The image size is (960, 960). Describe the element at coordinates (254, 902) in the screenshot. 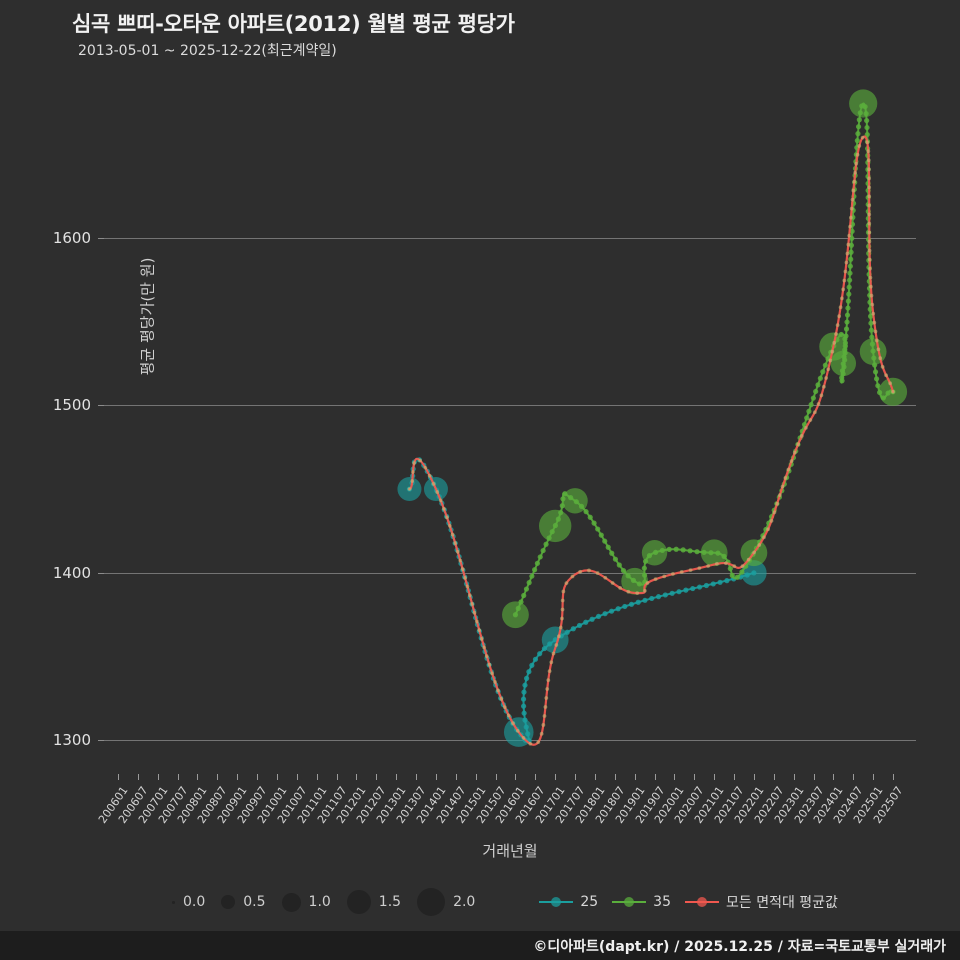

I see `legend-size-label: 0.5` at that location.